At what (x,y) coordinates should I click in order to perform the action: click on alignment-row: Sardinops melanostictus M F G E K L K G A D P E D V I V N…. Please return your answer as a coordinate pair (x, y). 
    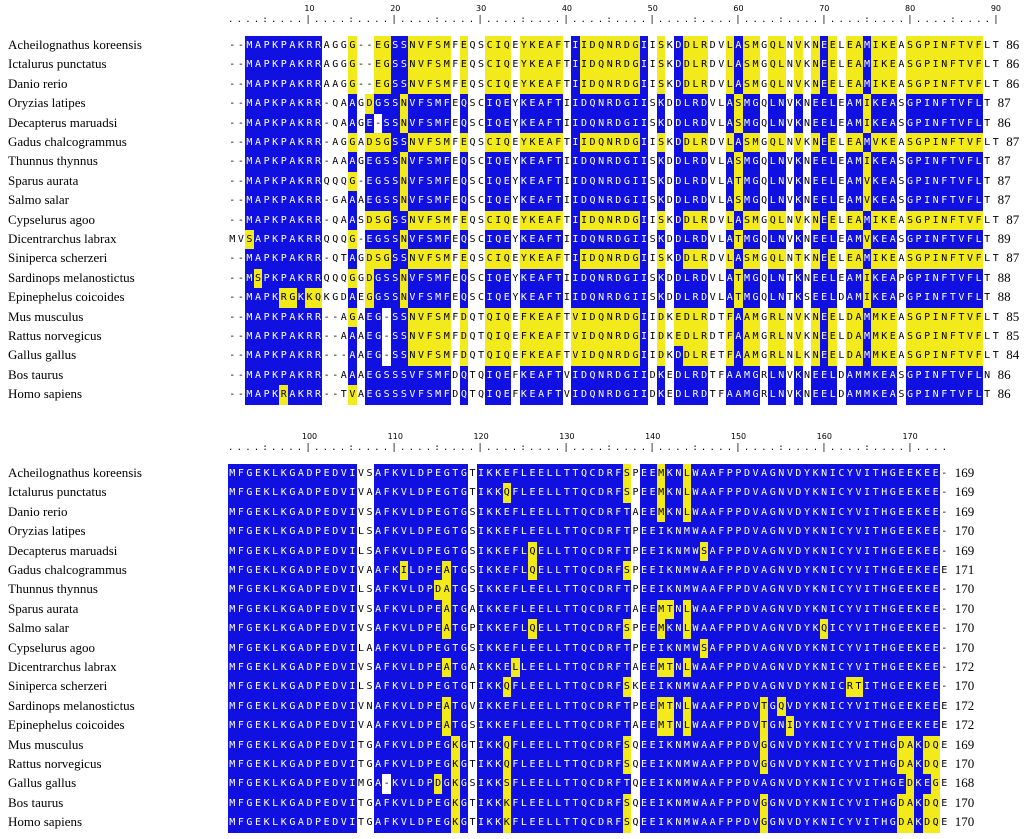
    Looking at the image, I should click on (512, 706).